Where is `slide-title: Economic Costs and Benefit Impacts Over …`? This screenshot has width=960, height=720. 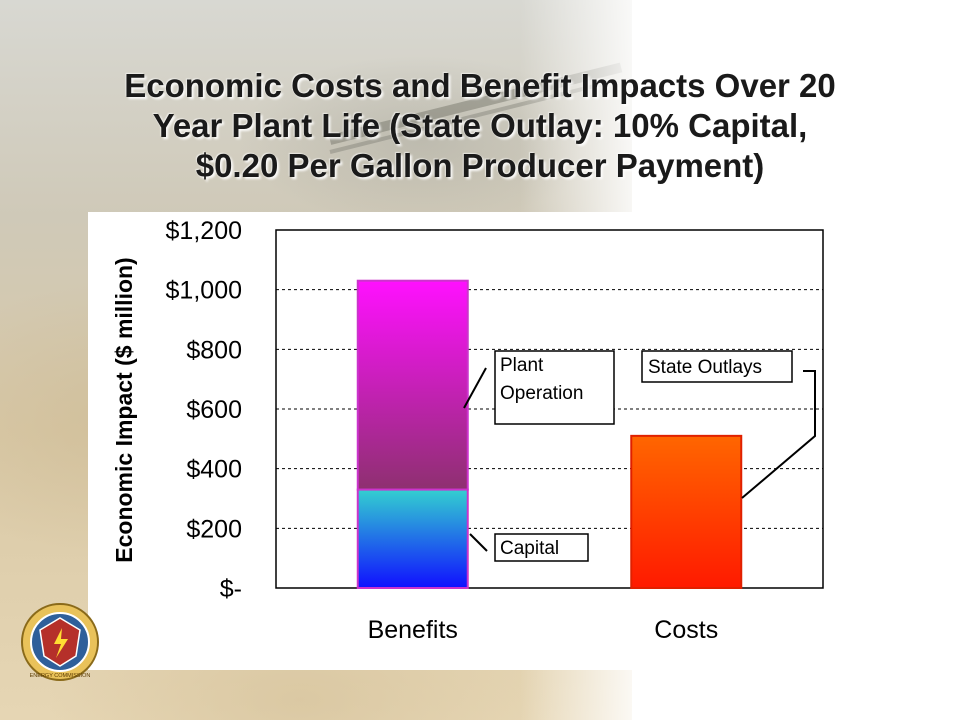 slide-title: Economic Costs and Benefit Impacts Over … is located at coordinates (480, 126).